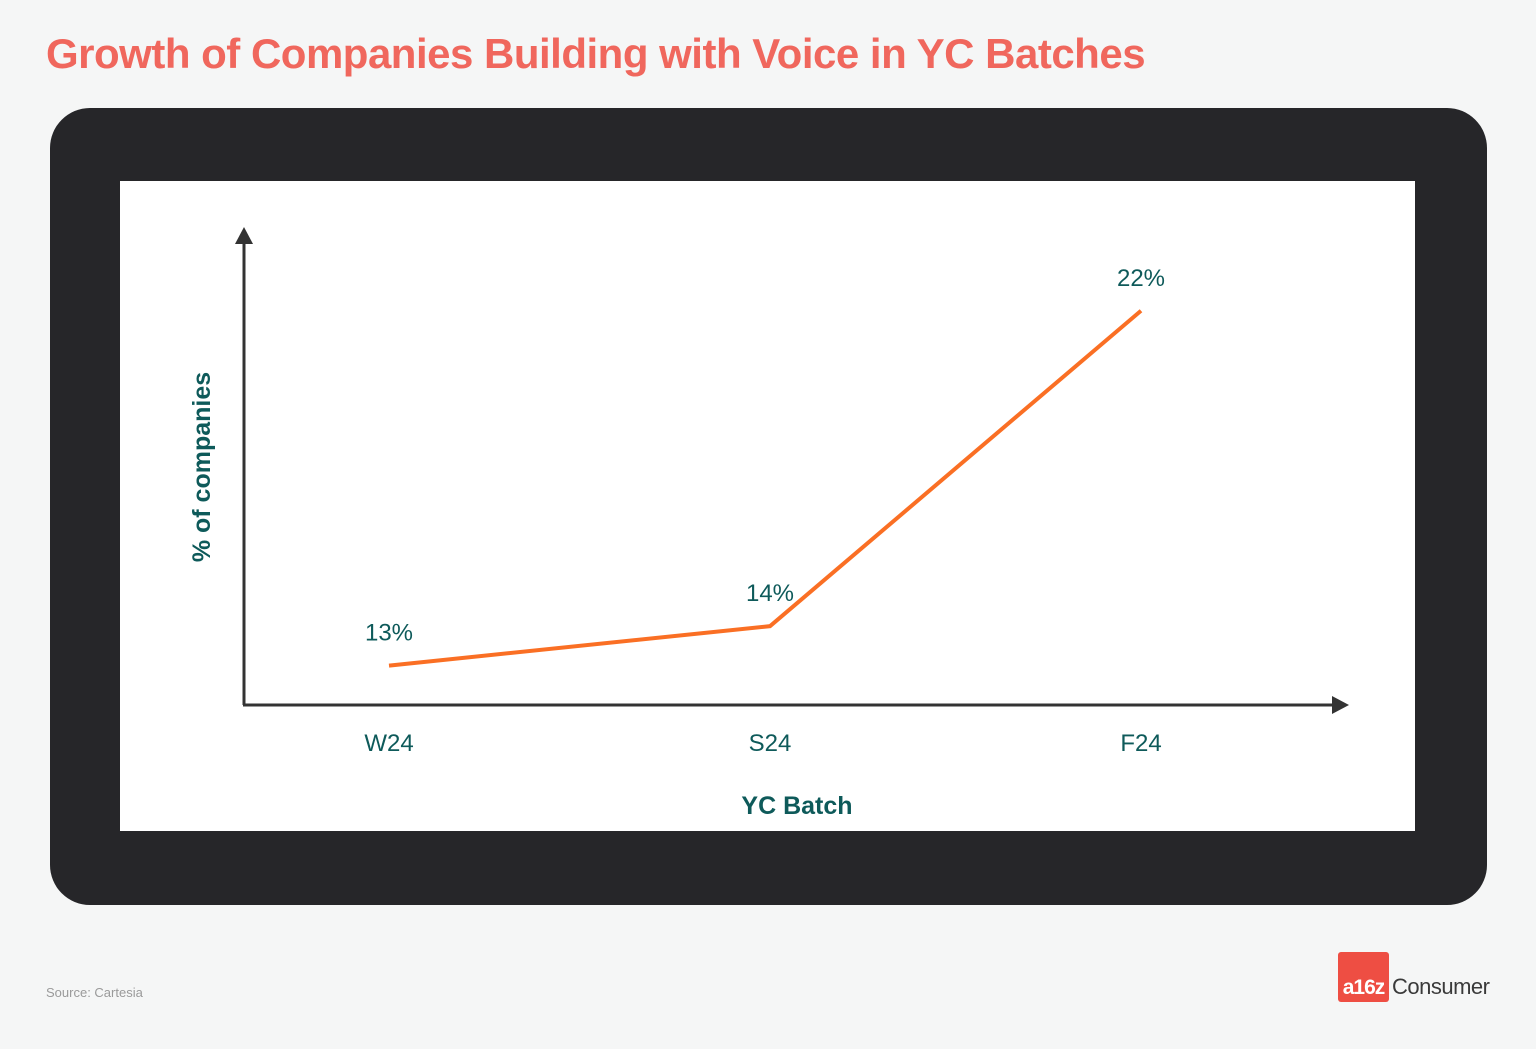 Image resolution: width=1536 pixels, height=1049 pixels. What do you see at coordinates (202, 467) in the screenshot?
I see `y-axis-title: % of companies` at bounding box center [202, 467].